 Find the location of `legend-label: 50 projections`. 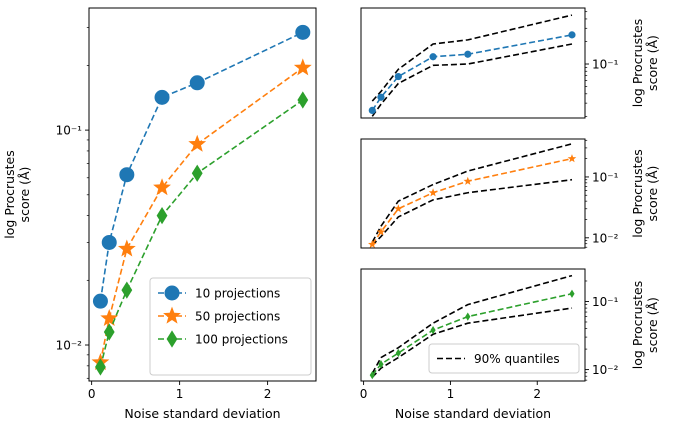

legend-label: 50 projections is located at coordinates (237, 317).